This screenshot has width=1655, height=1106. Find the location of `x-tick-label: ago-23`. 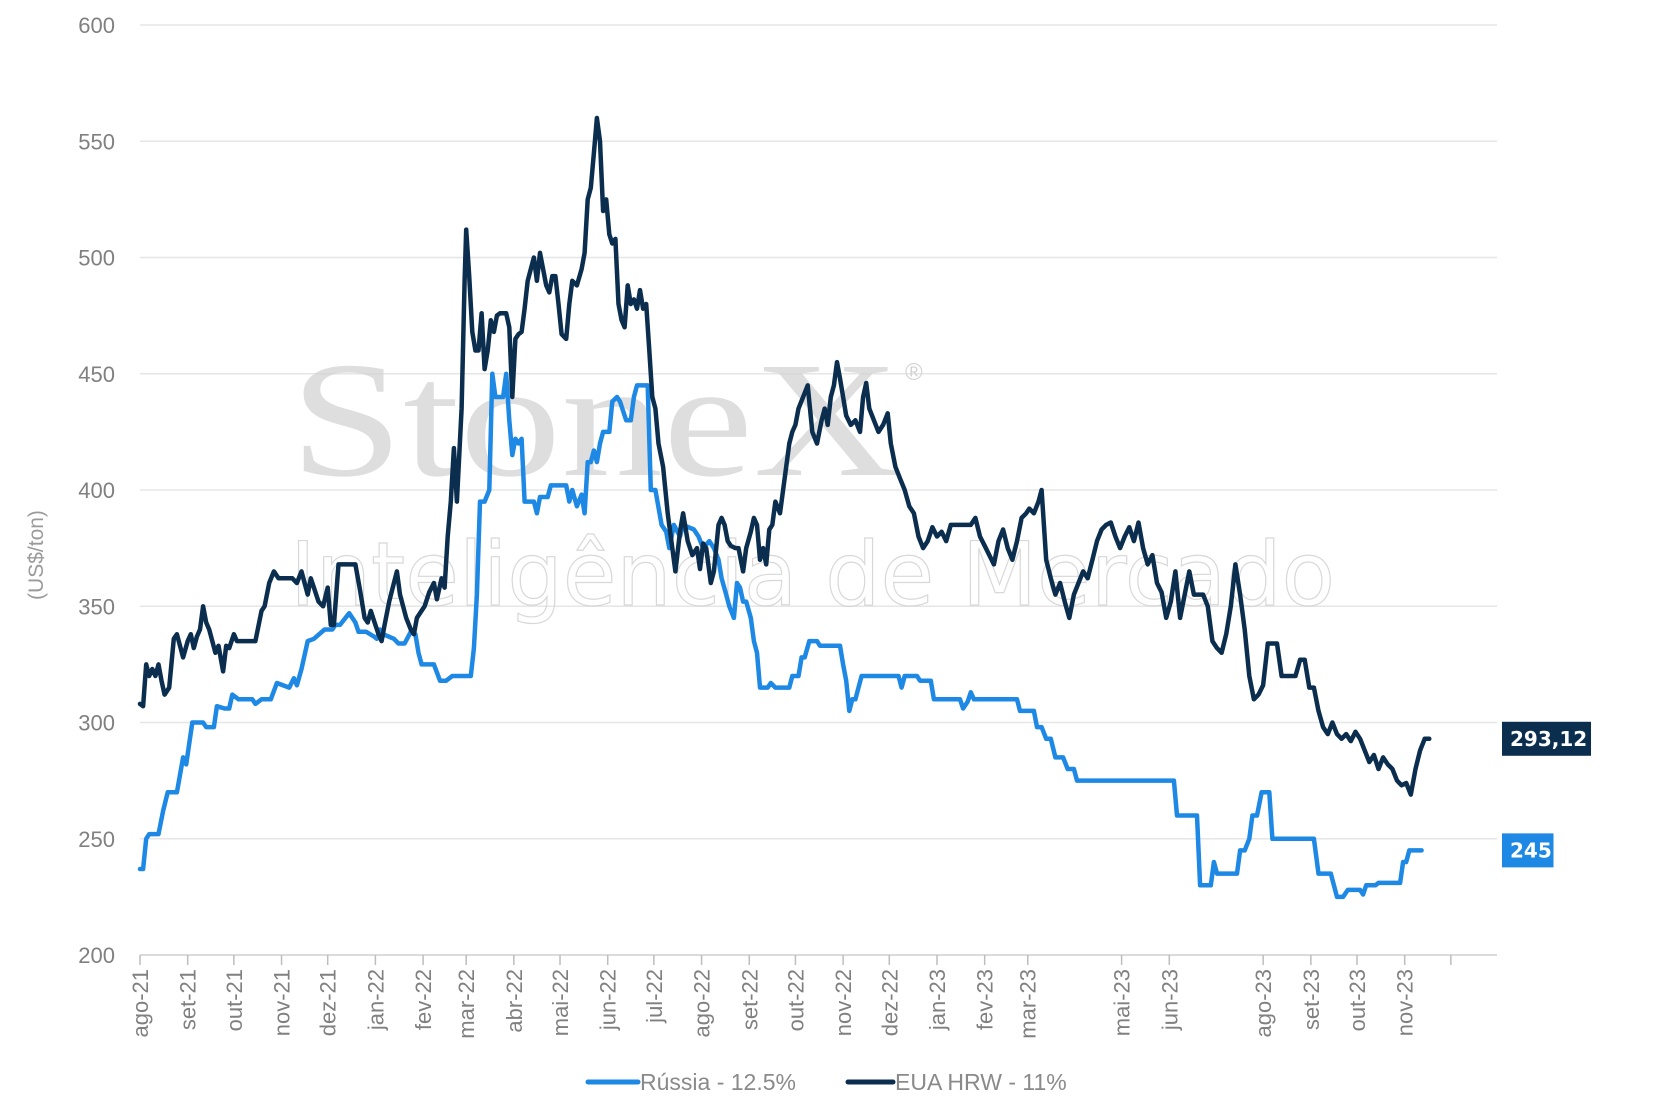

x-tick-label: ago-23 is located at coordinates (1263, 1003).